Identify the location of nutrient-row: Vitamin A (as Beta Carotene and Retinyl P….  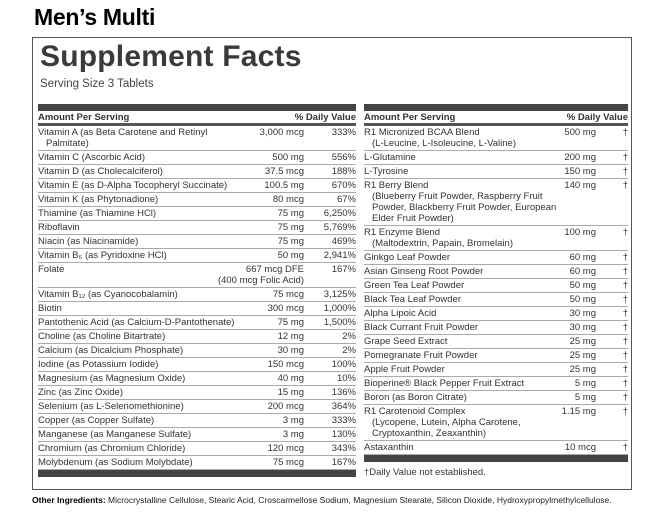
(197, 138).